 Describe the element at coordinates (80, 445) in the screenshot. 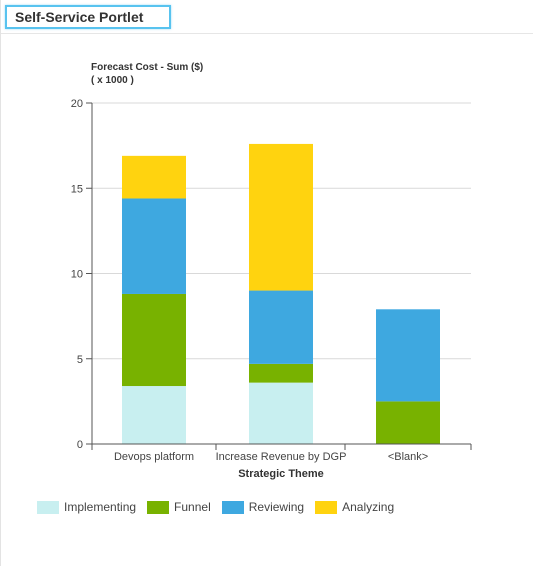

I see `y-tick-label: 0` at that location.